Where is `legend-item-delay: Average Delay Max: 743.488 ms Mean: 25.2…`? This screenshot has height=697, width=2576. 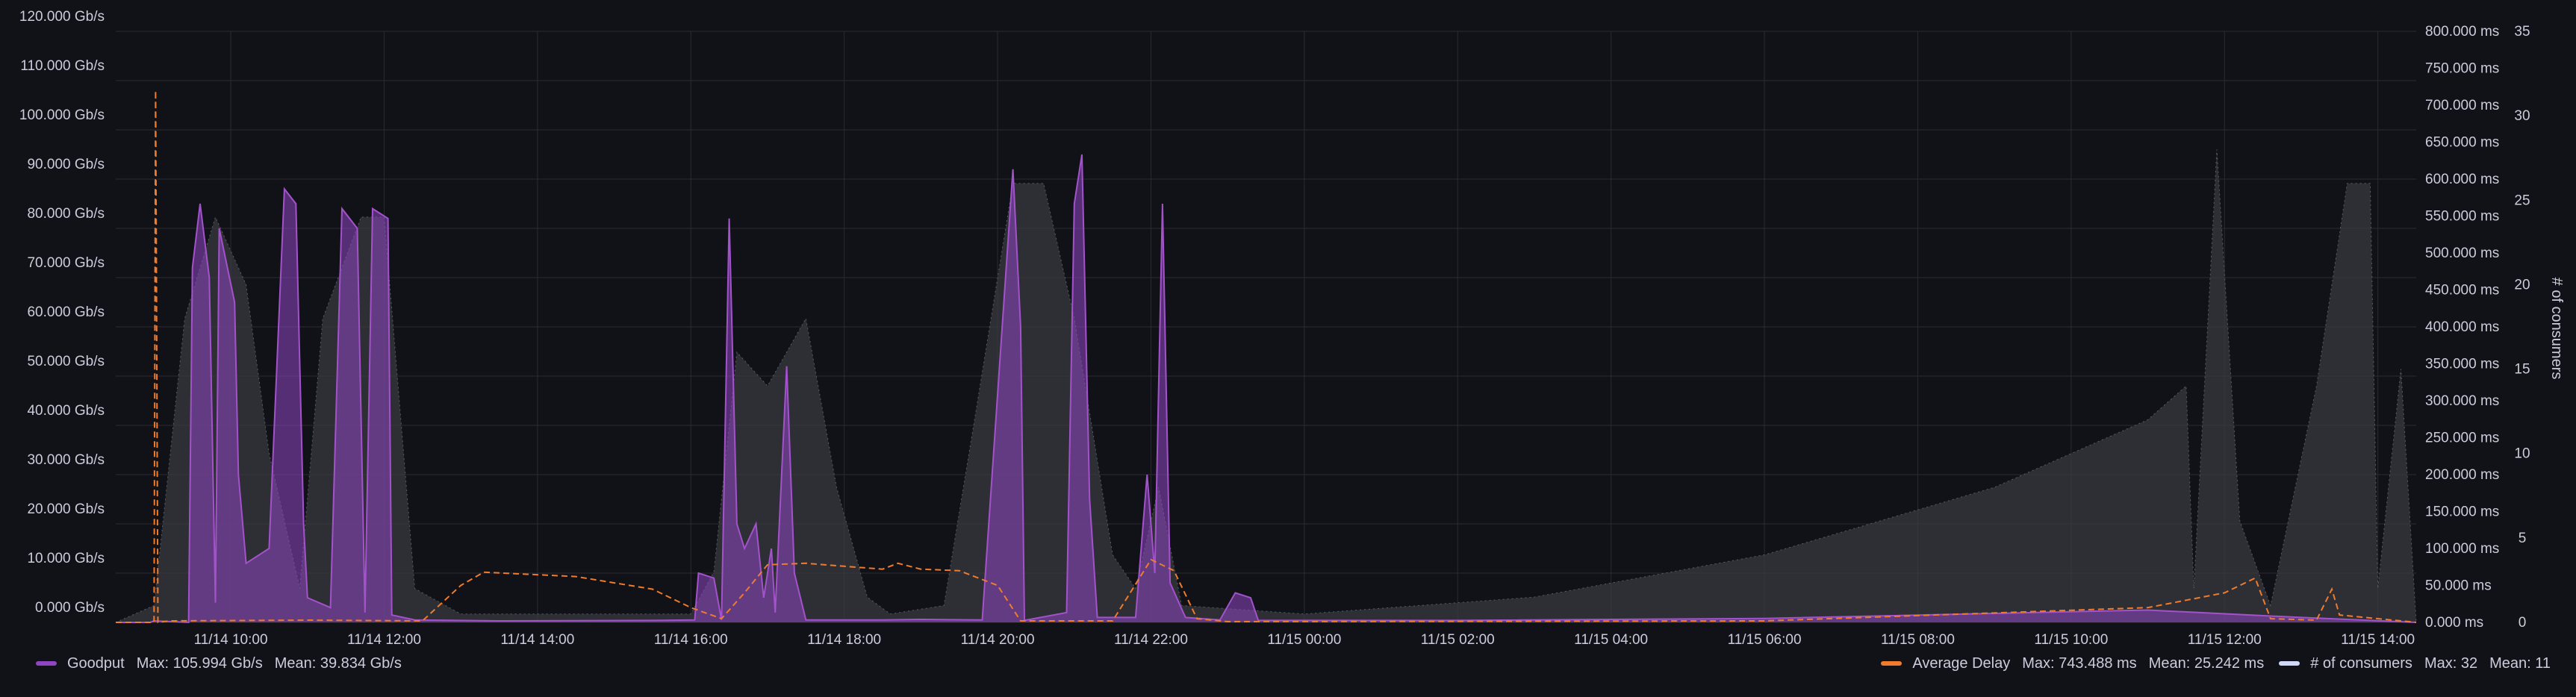 legend-item-delay: Average Delay Max: 743.488 ms Mean: 25.2… is located at coordinates (2072, 663).